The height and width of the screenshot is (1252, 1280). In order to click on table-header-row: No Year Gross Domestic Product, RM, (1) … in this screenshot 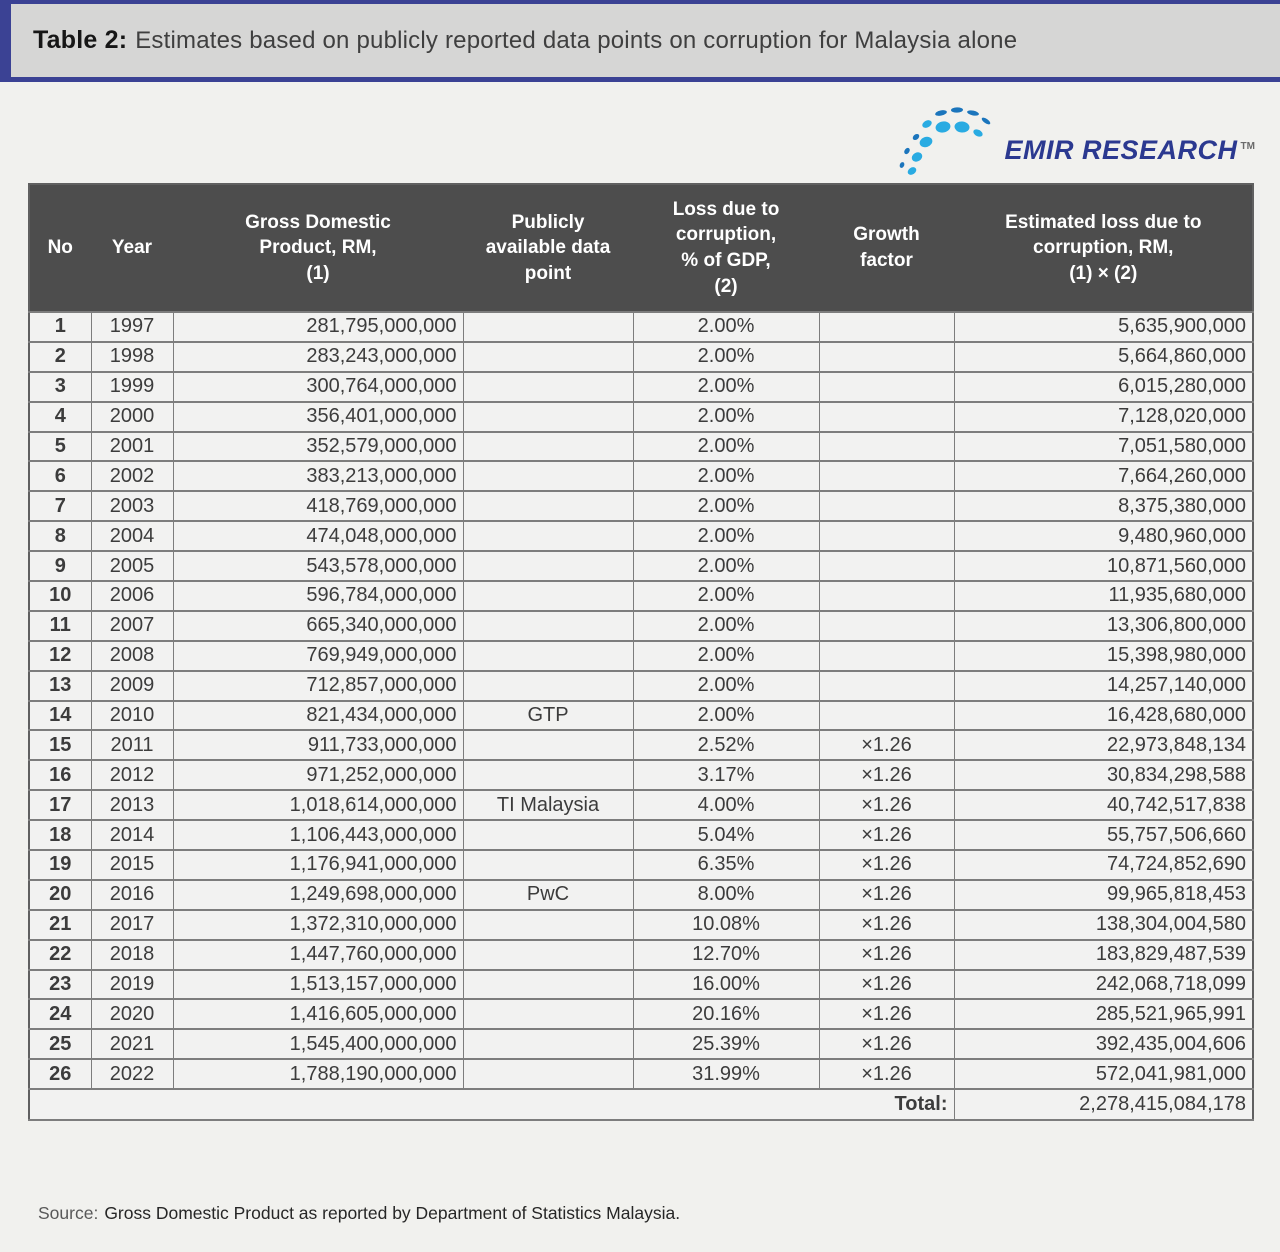, I will do `click(641, 248)`.